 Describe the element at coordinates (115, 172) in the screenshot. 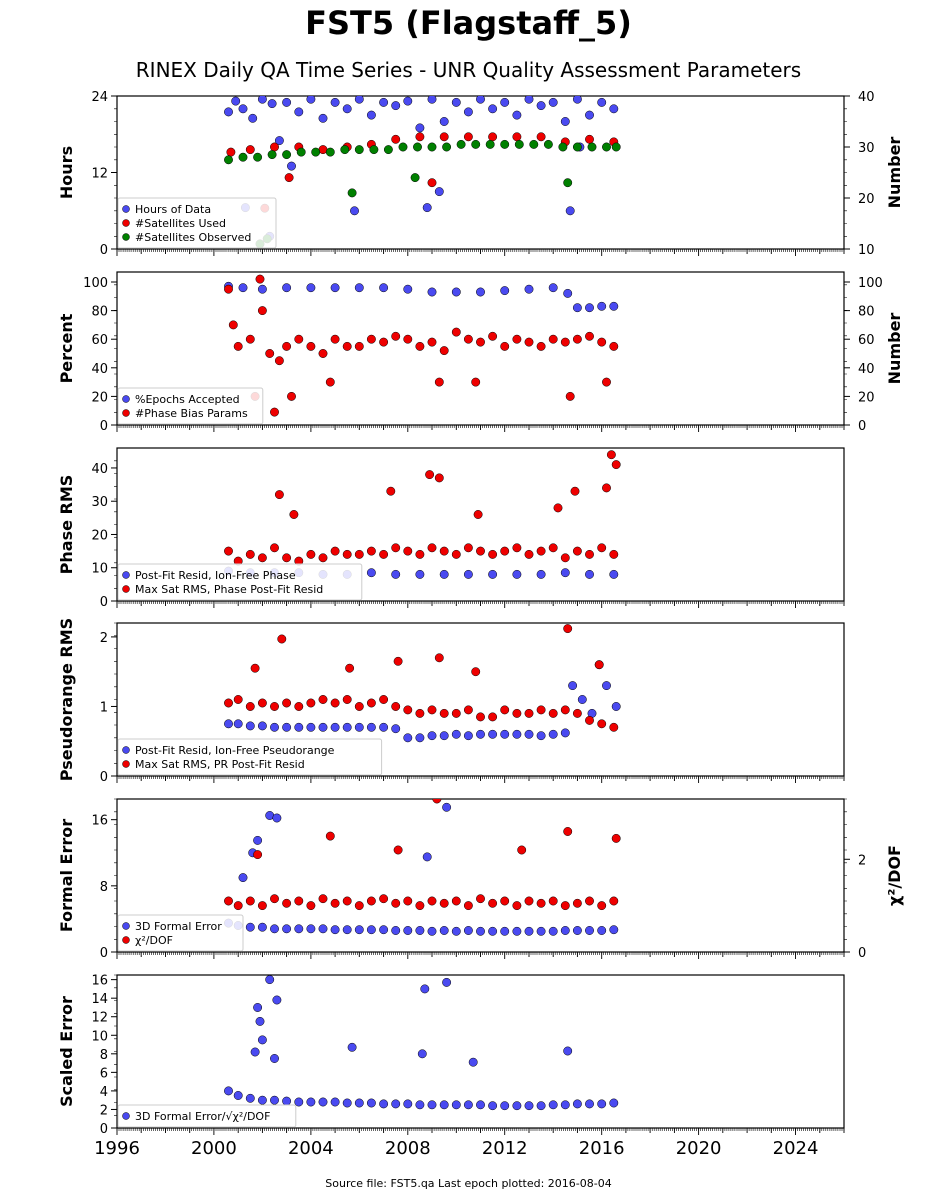

I see `y-minor-ticks` at that location.